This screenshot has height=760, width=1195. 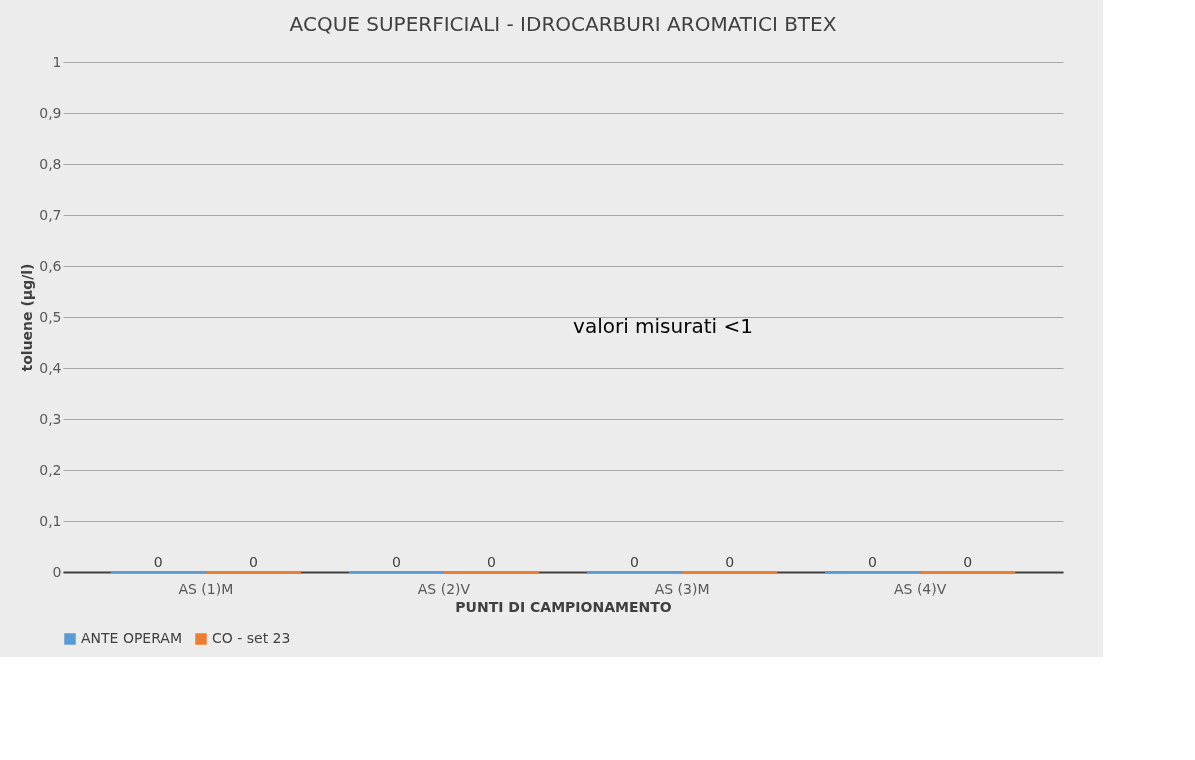 I want to click on y-tick-label: 0,6, so click(x=50, y=265).